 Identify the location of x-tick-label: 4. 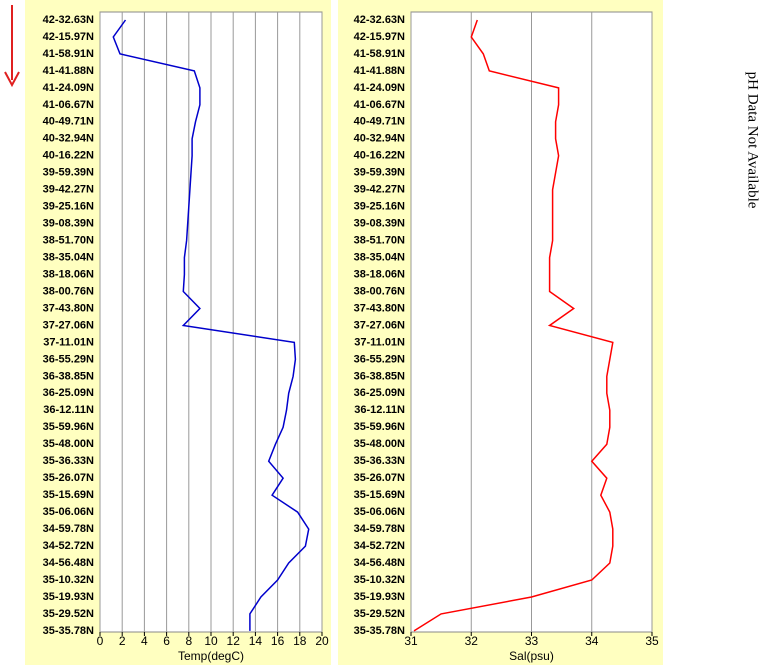
(144, 641).